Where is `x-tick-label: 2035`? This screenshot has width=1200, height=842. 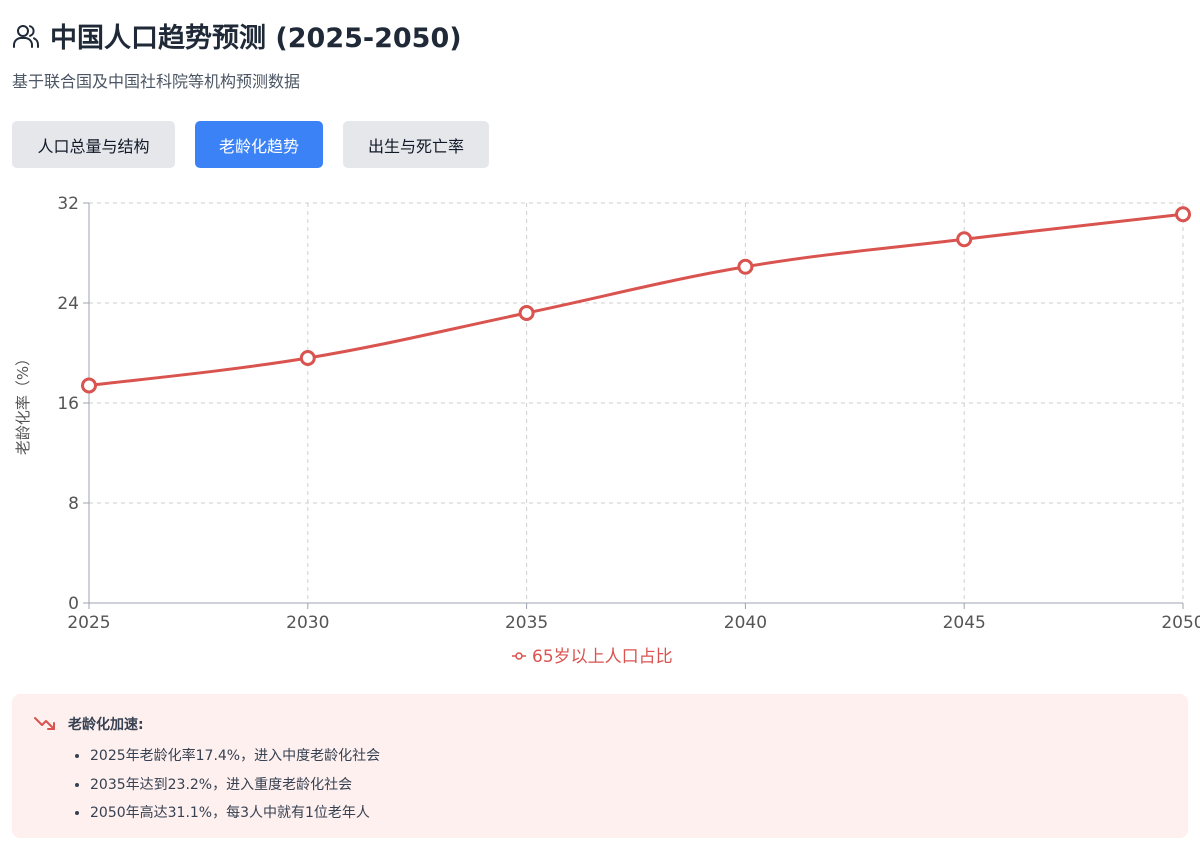 x-tick-label: 2035 is located at coordinates (526, 623).